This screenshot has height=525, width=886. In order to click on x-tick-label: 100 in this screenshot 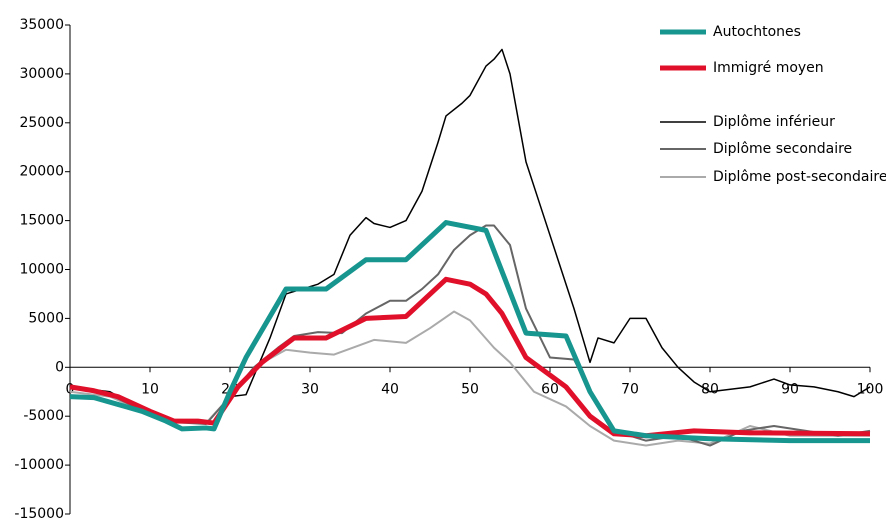, I will do `click(870, 389)`.